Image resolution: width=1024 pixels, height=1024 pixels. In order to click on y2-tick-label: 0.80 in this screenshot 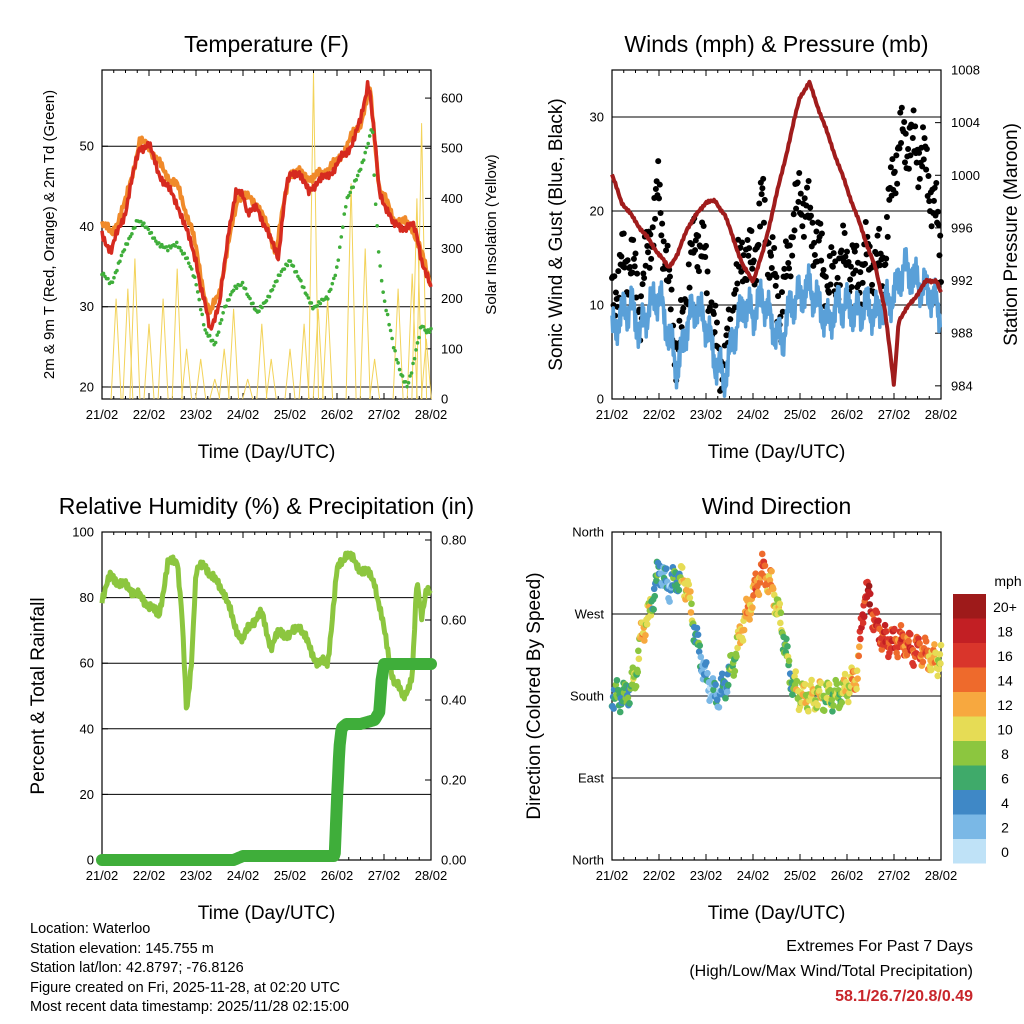, I will do `click(453, 540)`.